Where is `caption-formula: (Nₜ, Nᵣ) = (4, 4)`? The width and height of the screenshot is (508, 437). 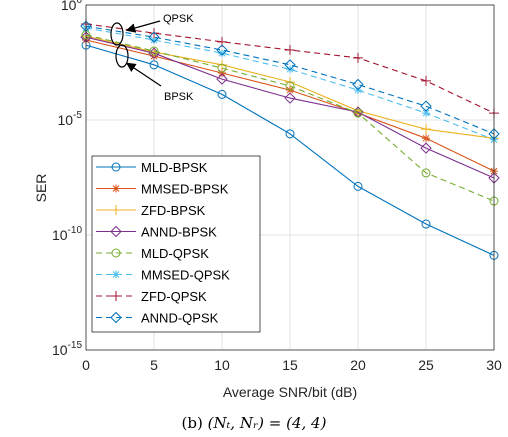
caption-formula: (Nₜ, Nᵣ) = (4, 4) is located at coordinates (267, 423).